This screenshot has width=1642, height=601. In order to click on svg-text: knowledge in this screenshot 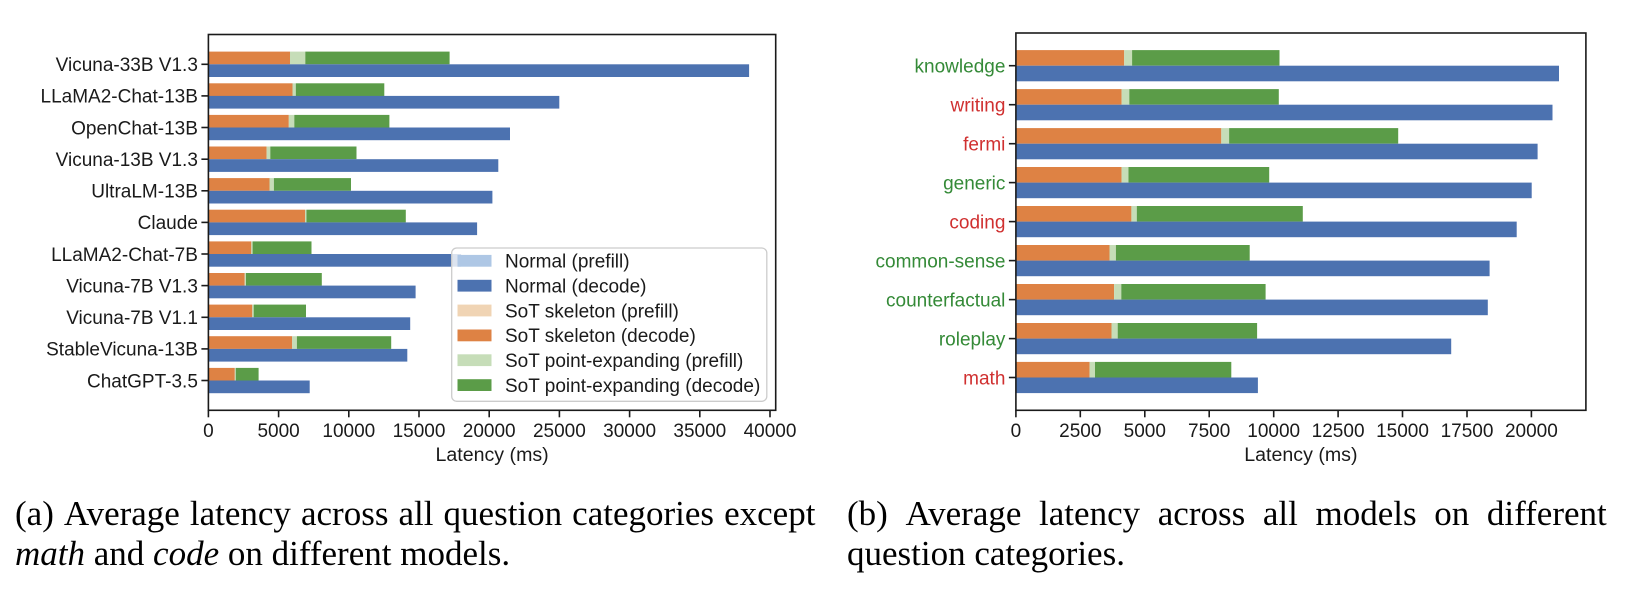, I will do `click(960, 67)`.